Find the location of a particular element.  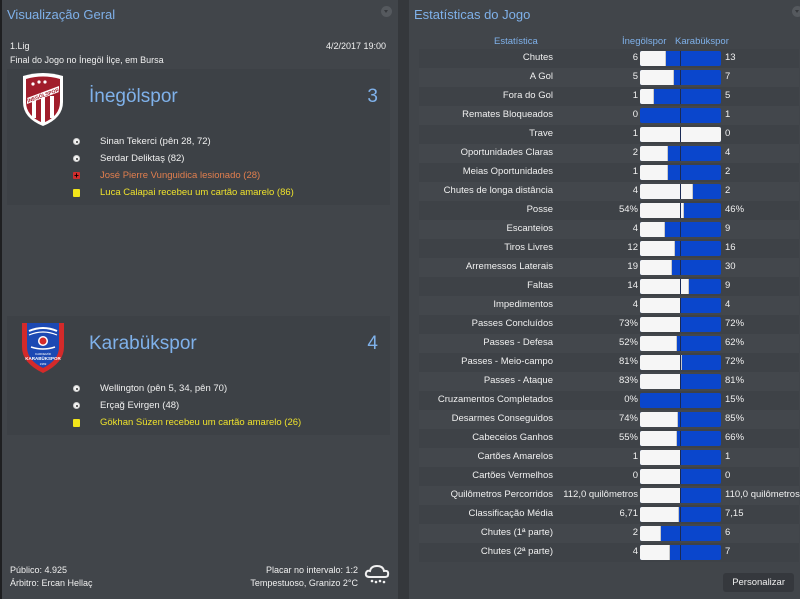

stat-label: Cartões Vermelhos is located at coordinates (512, 475).